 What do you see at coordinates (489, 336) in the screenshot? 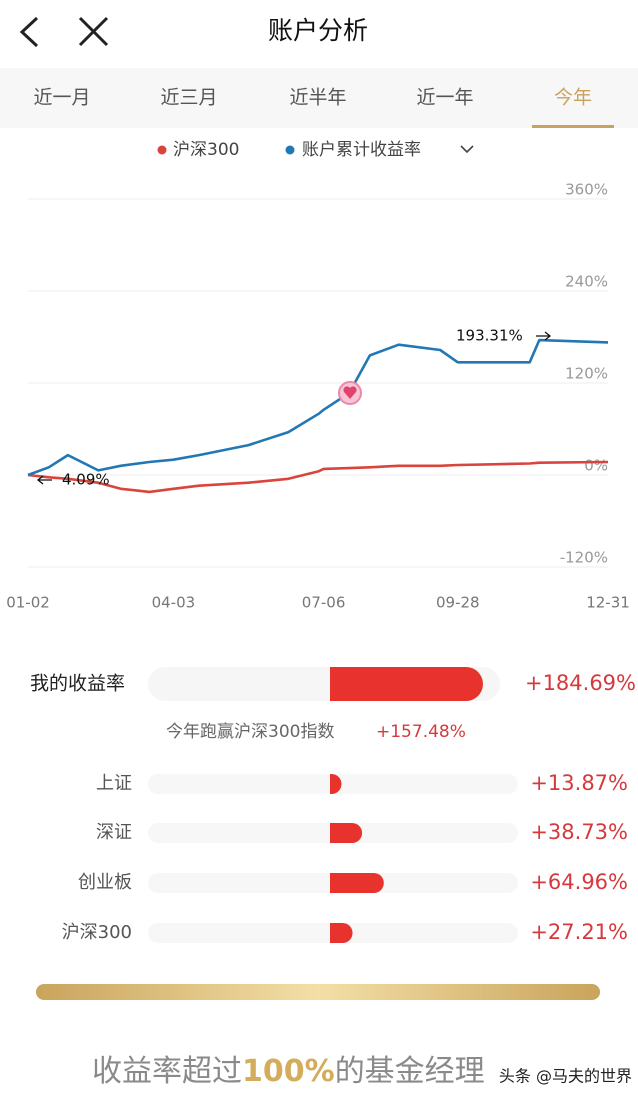
I see `annotation: 193.31%` at bounding box center [489, 336].